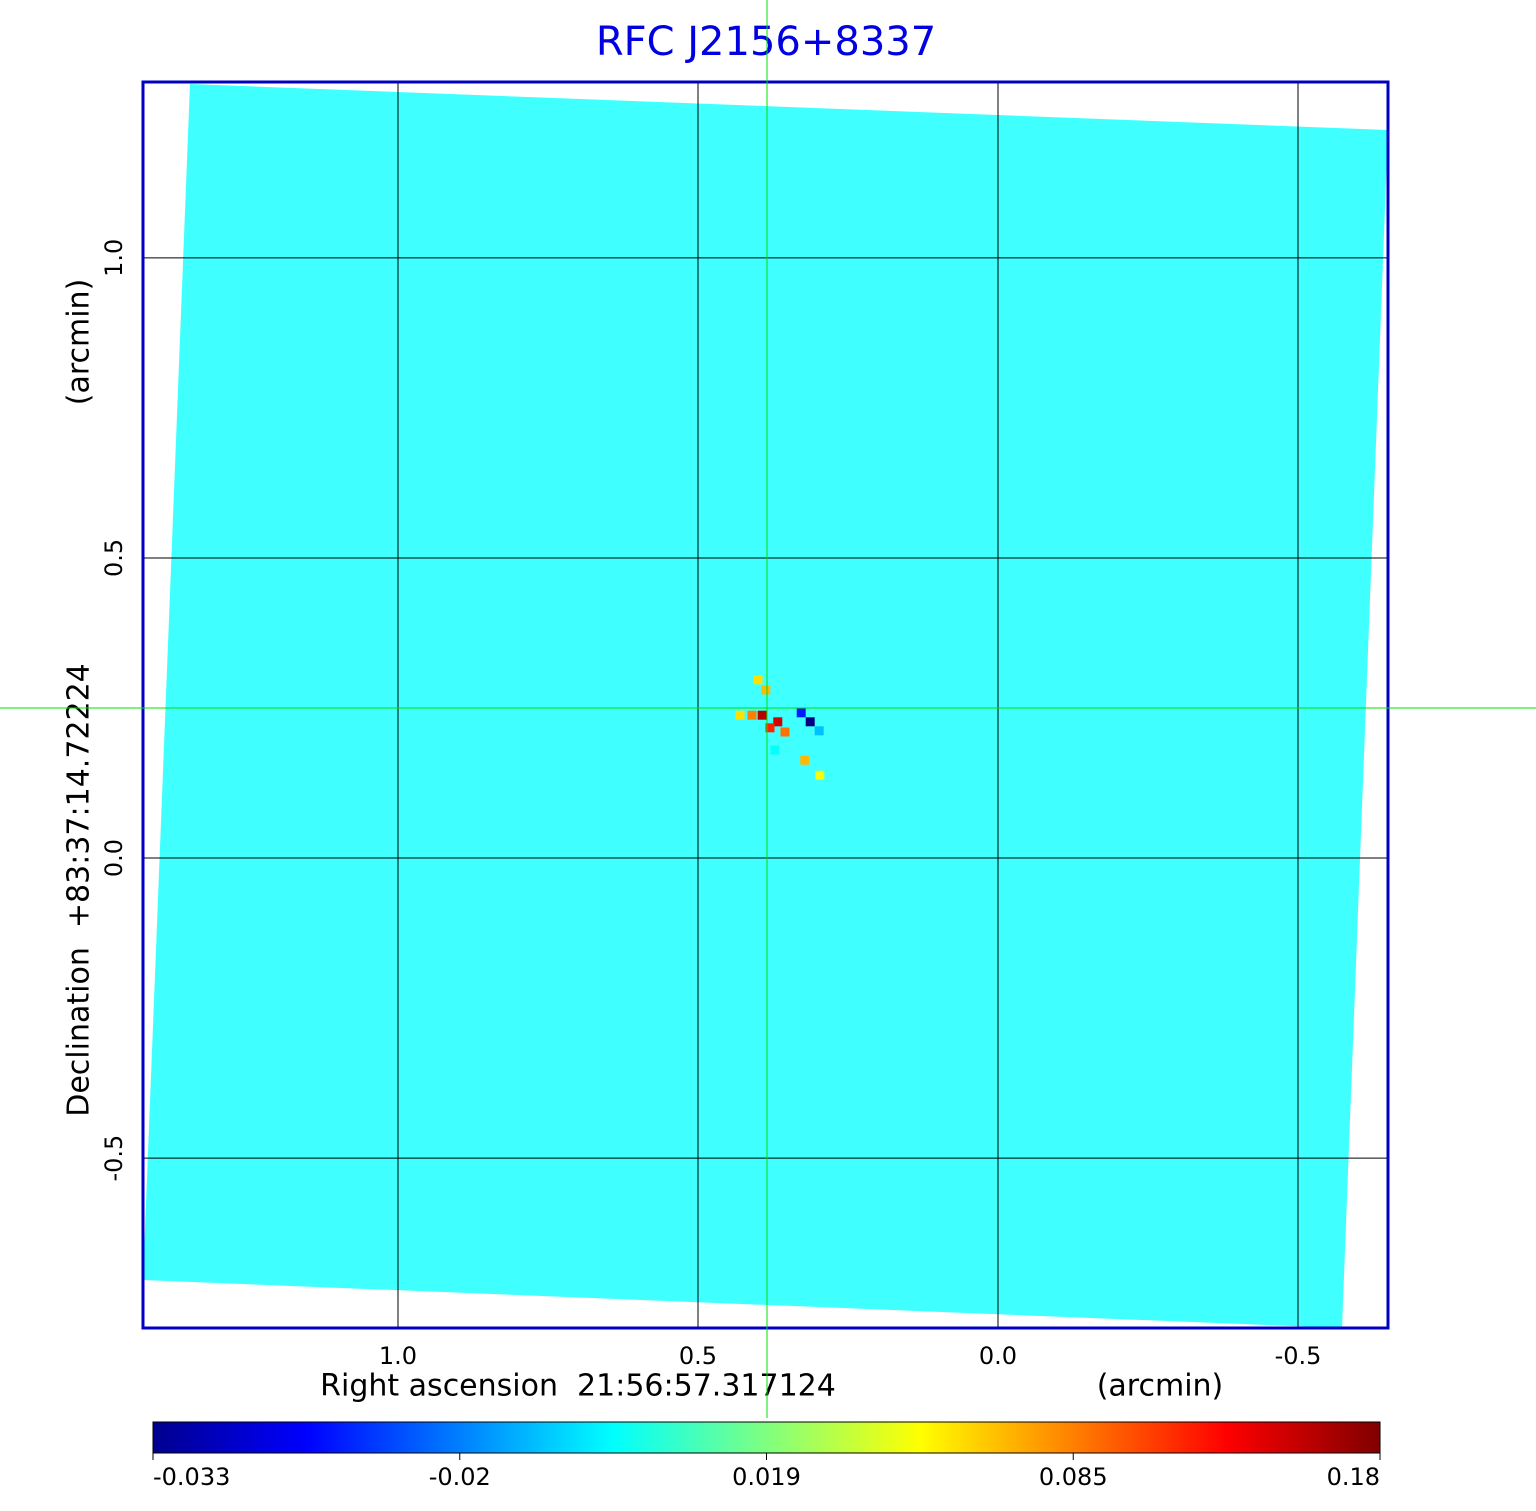 This screenshot has width=1536, height=1511. What do you see at coordinates (998, 1356) in the screenshot?
I see `x-tick-label: 0.0` at bounding box center [998, 1356].